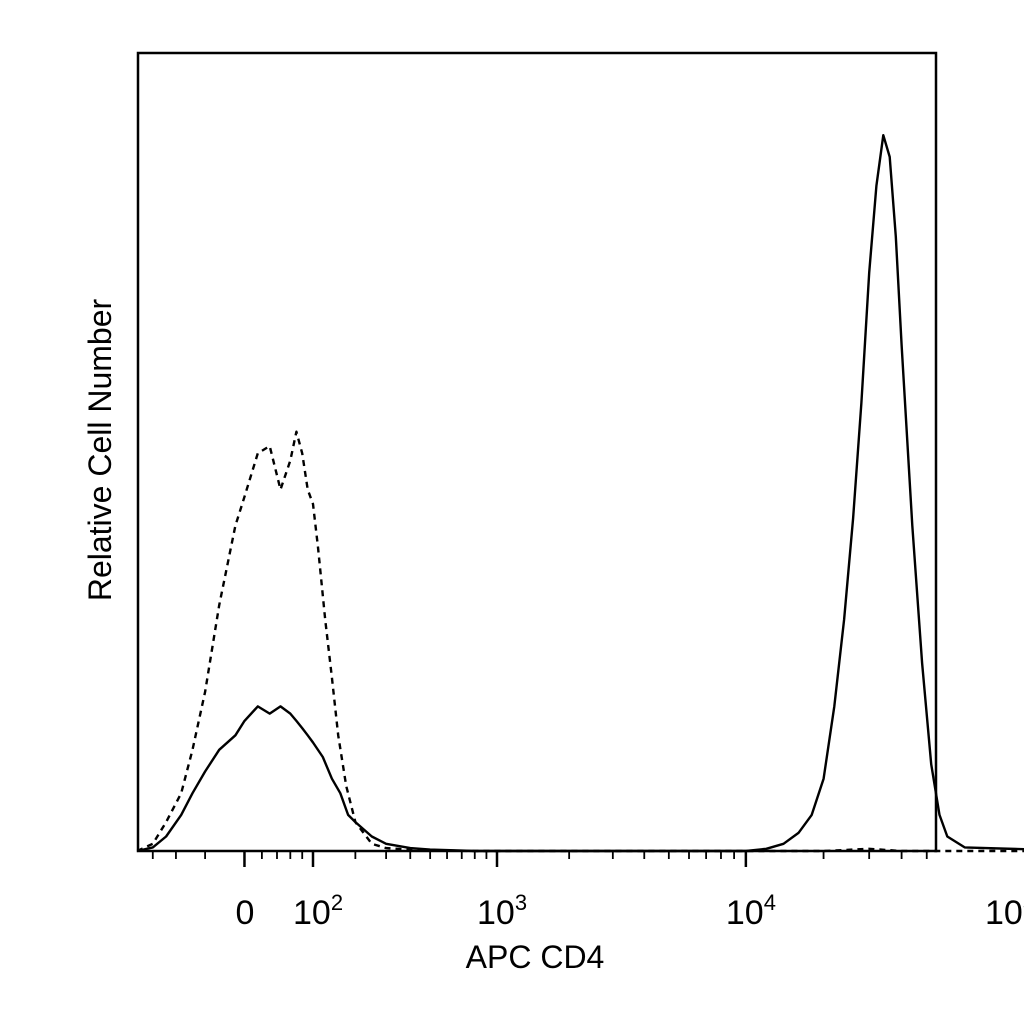  Describe the element at coordinates (502, 911) in the screenshot. I see `x-tick-label-2: 10³` at that location.